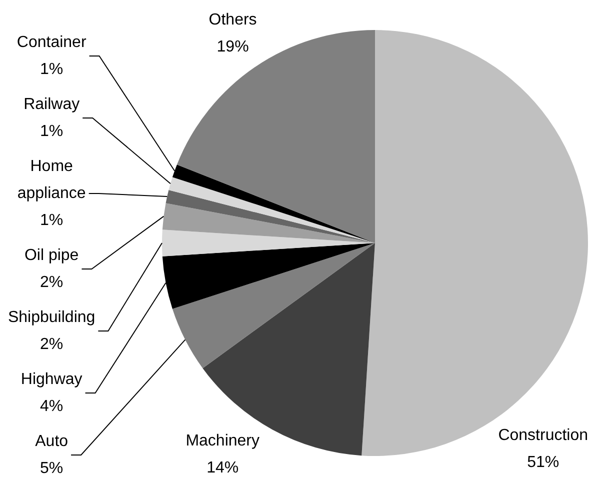  What do you see at coordinates (52, 406) in the screenshot?
I see `data-label: 4%` at bounding box center [52, 406].